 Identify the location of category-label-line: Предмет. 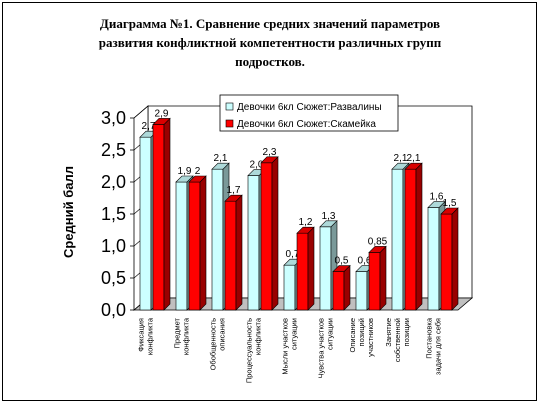
(177, 332).